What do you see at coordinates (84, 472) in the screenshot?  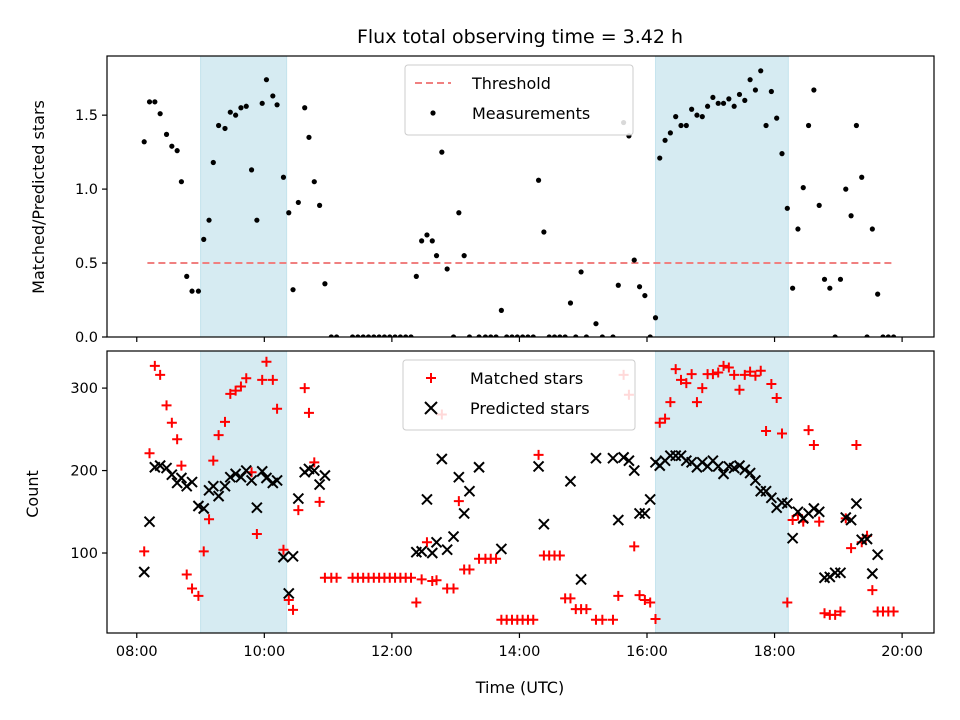 I see `bottom-y-tick-label: 200` at bounding box center [84, 472].